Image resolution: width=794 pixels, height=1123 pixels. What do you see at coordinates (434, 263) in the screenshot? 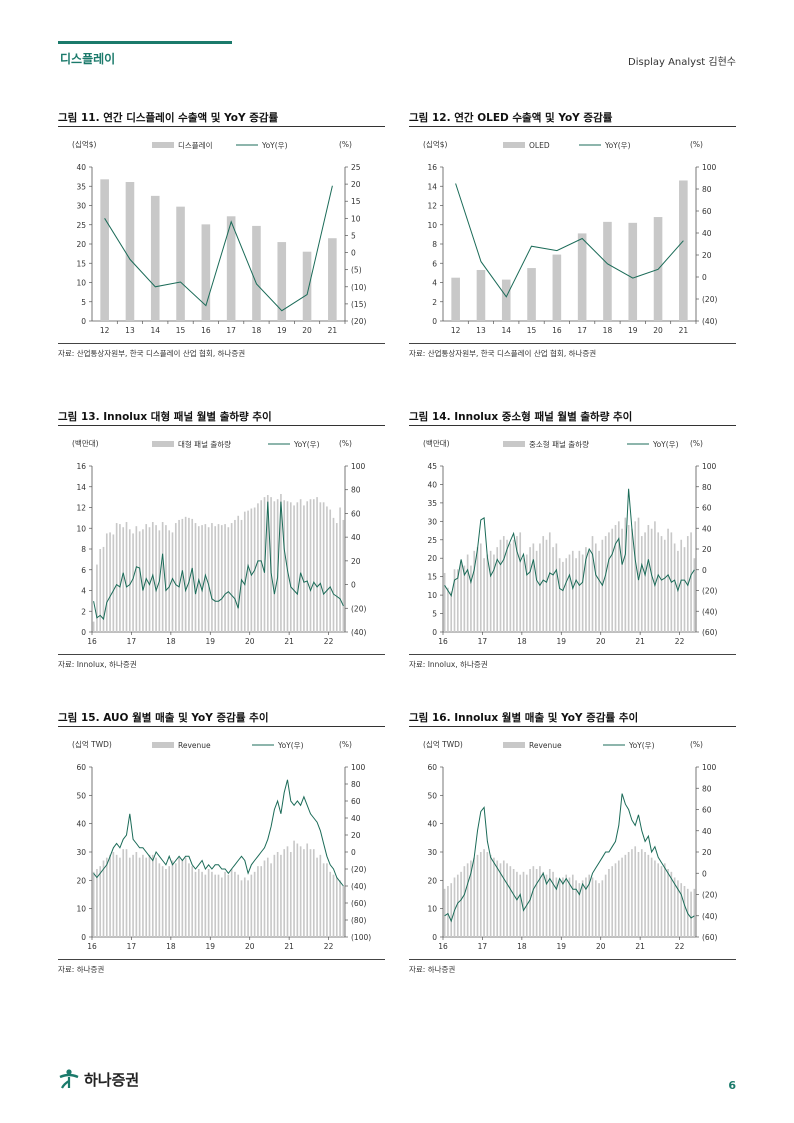
I see `left-tick-label: 6` at bounding box center [434, 263].